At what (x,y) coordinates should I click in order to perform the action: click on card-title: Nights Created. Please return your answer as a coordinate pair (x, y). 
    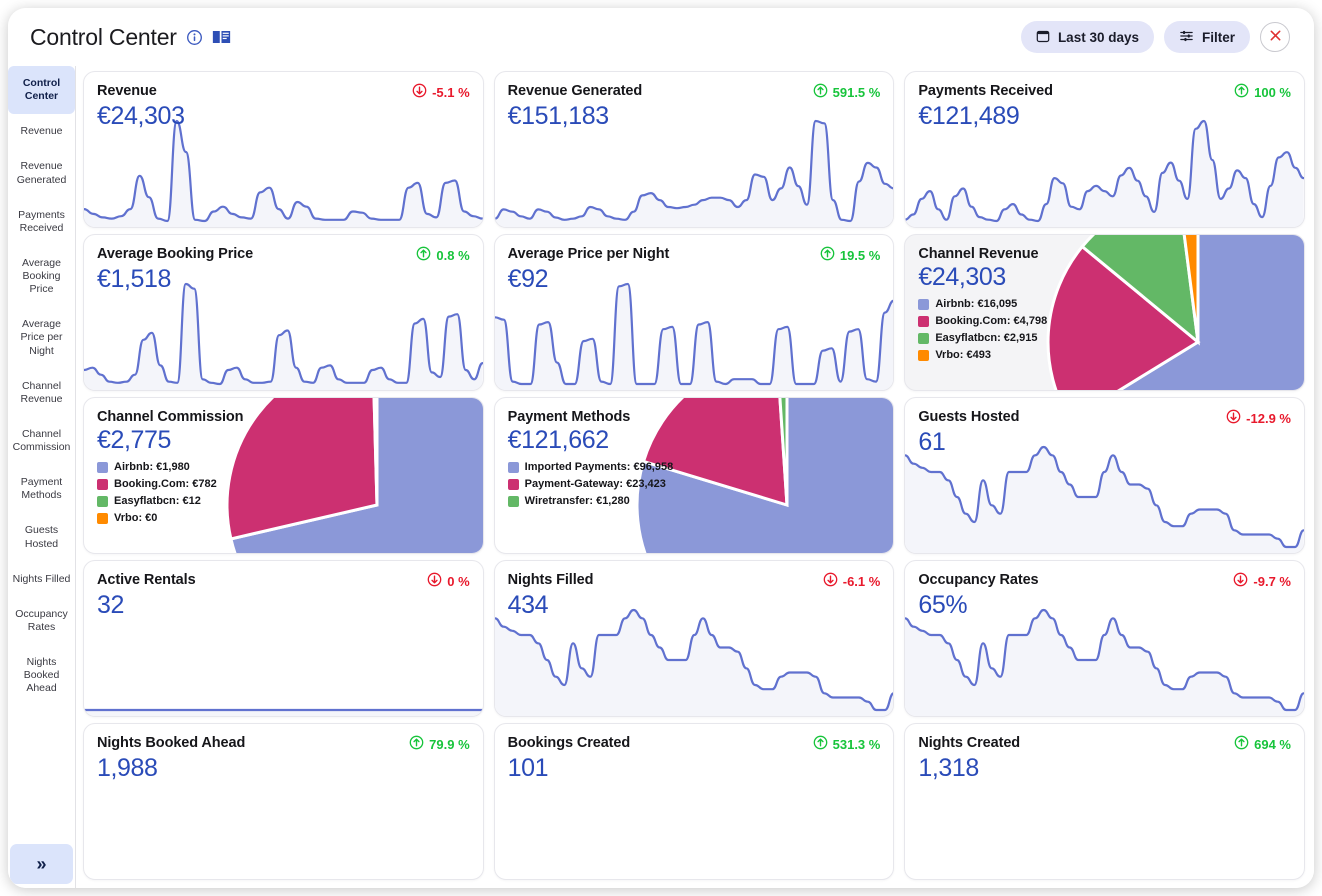
    Looking at the image, I should click on (969, 743).